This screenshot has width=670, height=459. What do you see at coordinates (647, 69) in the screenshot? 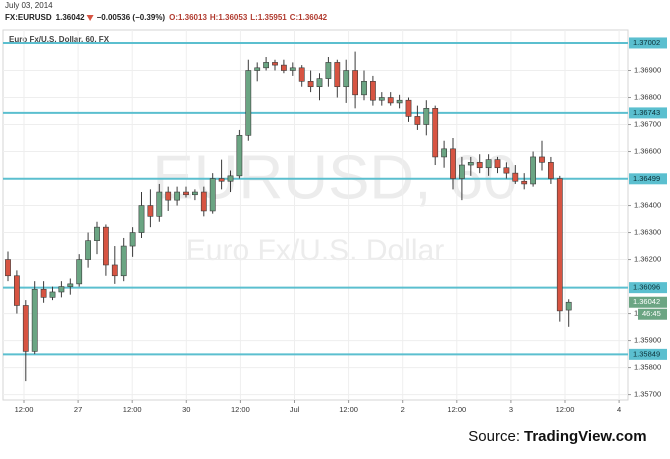
I see `y-tick-label: 1.36900` at bounding box center [647, 69].